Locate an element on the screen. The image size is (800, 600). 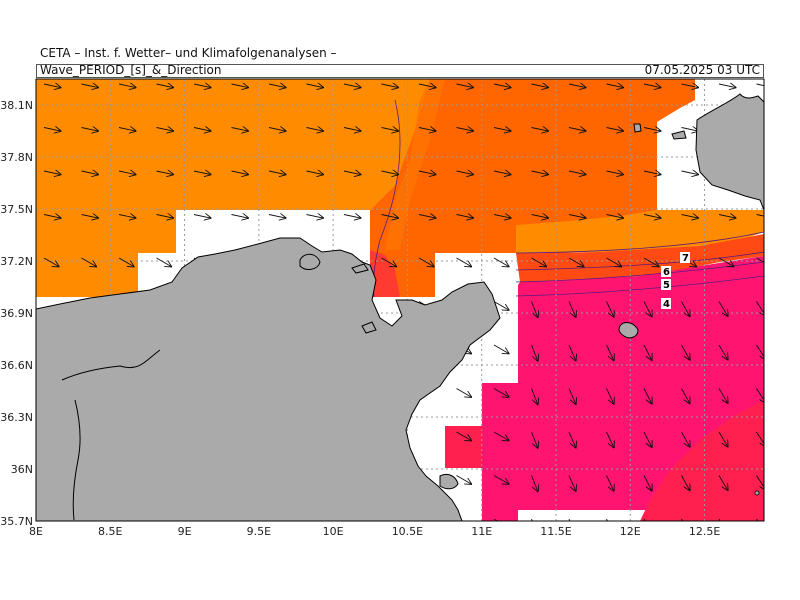
contour-label-5: 5 is located at coordinates (666, 285).